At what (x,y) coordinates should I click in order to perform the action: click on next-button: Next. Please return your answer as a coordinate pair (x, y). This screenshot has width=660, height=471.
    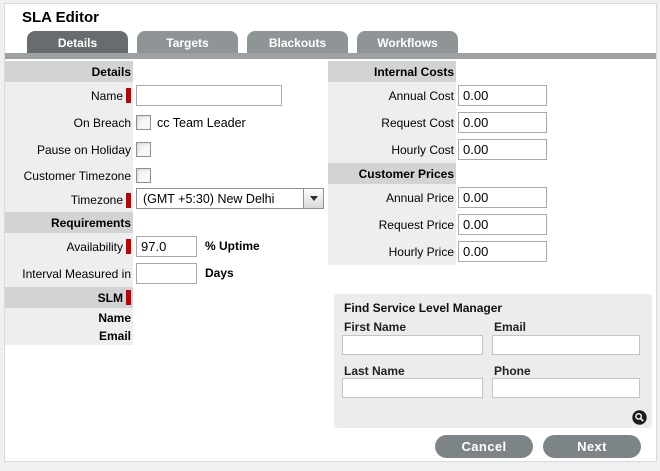
    Looking at the image, I should click on (592, 446).